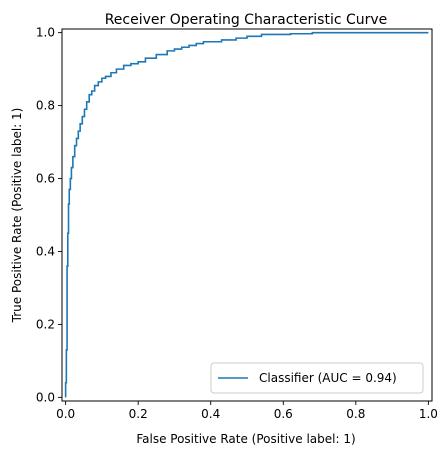 This screenshot has height=453, width=448. Describe the element at coordinates (49, 215) in the screenshot. I see `y-axis-ticks: 0.0 0.2 0.4 0.6 0.8 1.0` at that location.